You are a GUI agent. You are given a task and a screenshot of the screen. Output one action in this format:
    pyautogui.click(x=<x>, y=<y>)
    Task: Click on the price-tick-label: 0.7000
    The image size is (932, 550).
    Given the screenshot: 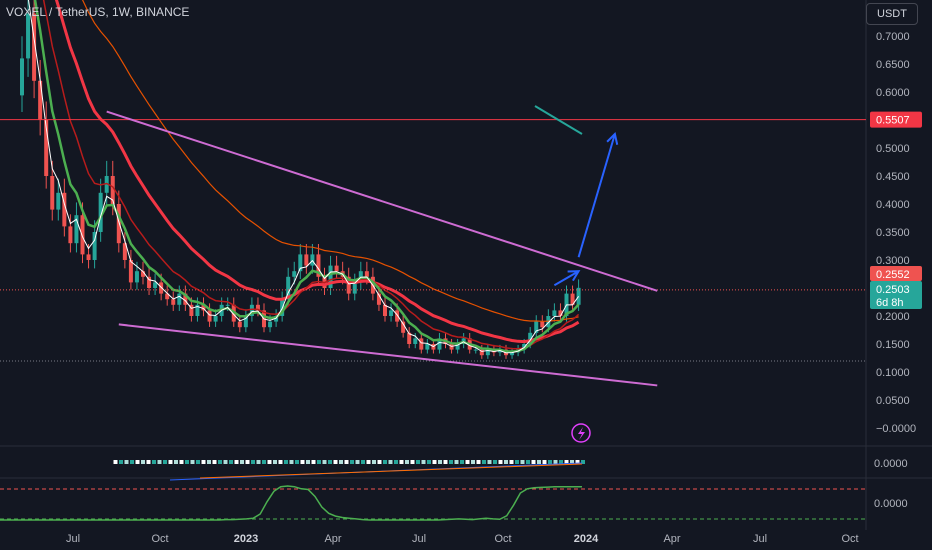 What is the action you would take?
    pyautogui.click(x=893, y=37)
    